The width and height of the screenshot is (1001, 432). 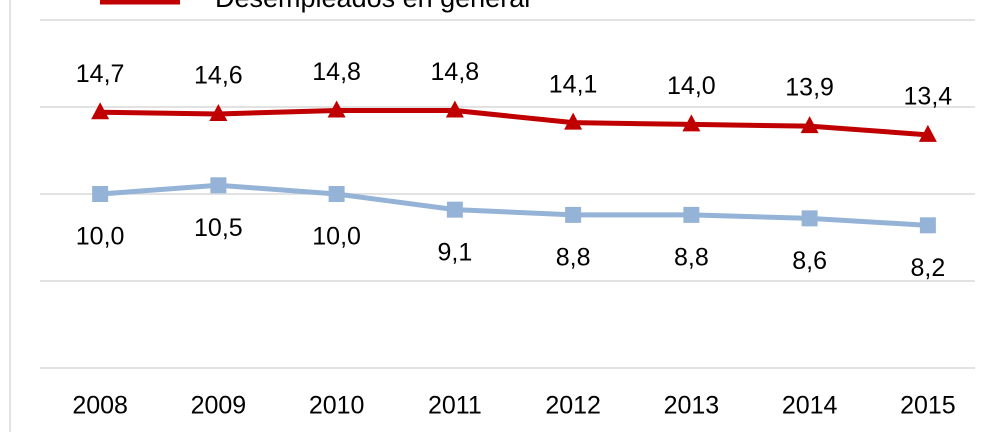 What do you see at coordinates (218, 228) in the screenshot?
I see `data-label: 10,5` at bounding box center [218, 228].